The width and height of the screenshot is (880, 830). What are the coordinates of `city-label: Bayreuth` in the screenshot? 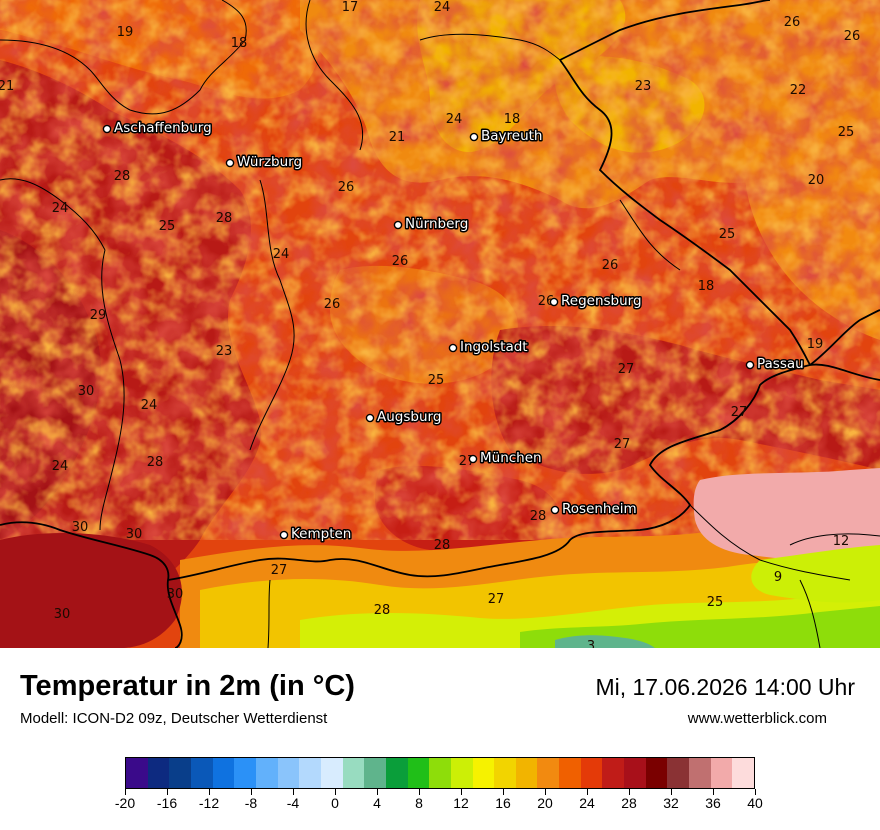 It's located at (512, 136).